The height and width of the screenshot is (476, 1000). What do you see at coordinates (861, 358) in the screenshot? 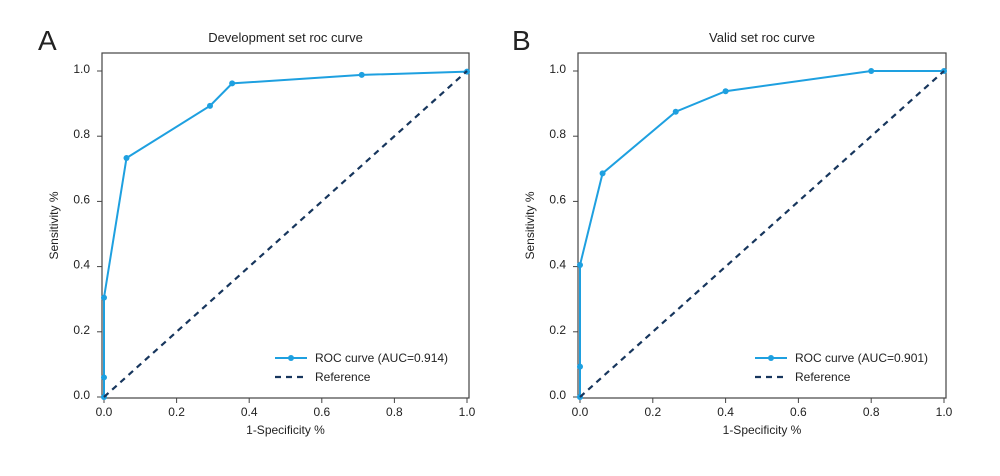
I see `legend-entry: ROC curve (AUC=0.901)` at bounding box center [861, 358].